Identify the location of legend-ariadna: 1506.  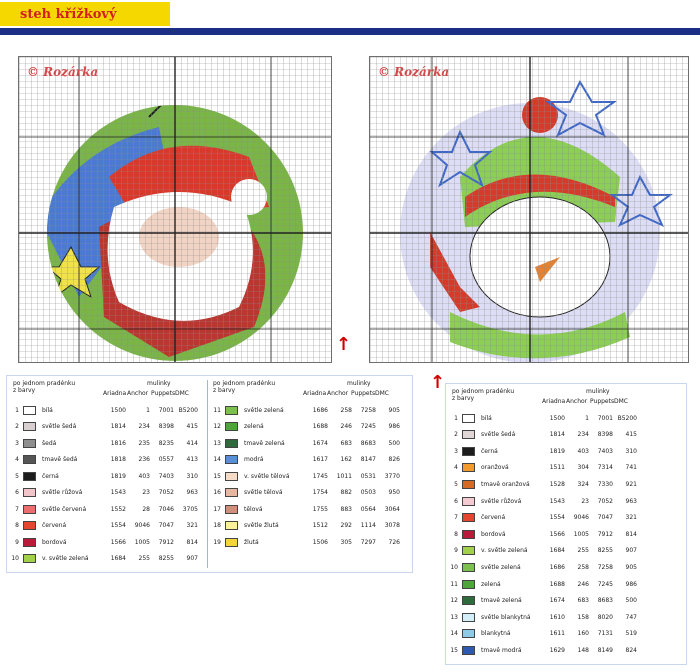
(320, 542).